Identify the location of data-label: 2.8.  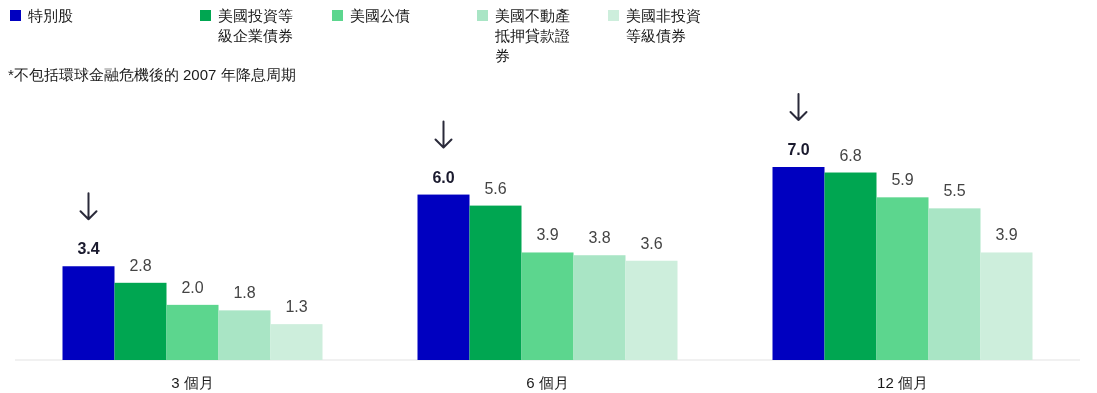
(140, 265).